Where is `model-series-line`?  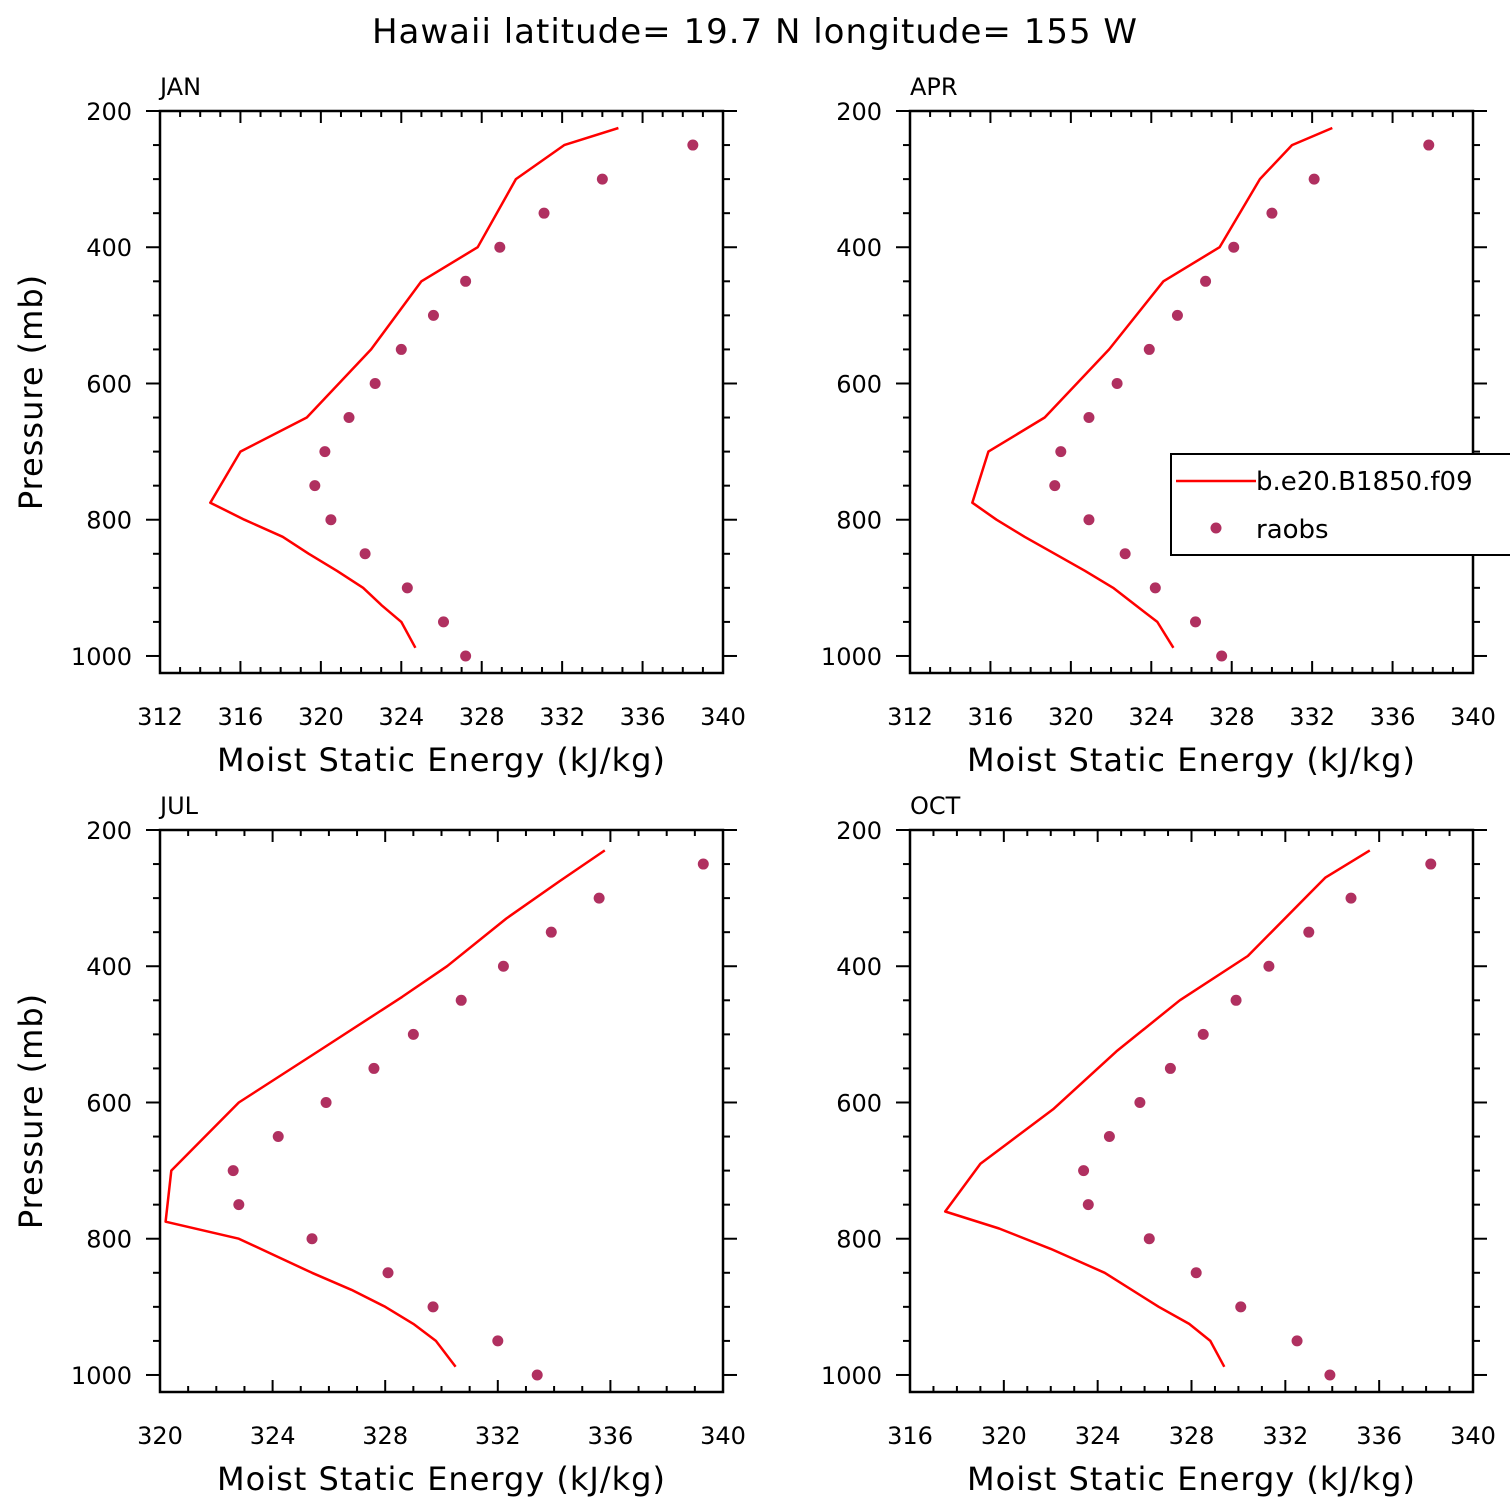 model-series-line is located at coordinates (1152, 387).